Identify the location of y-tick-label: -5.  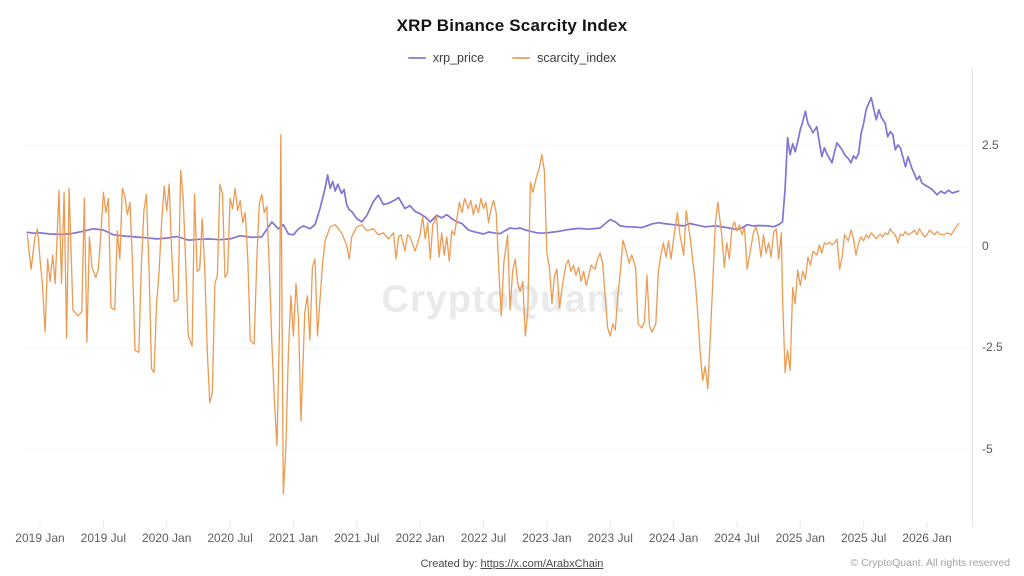
(987, 448).